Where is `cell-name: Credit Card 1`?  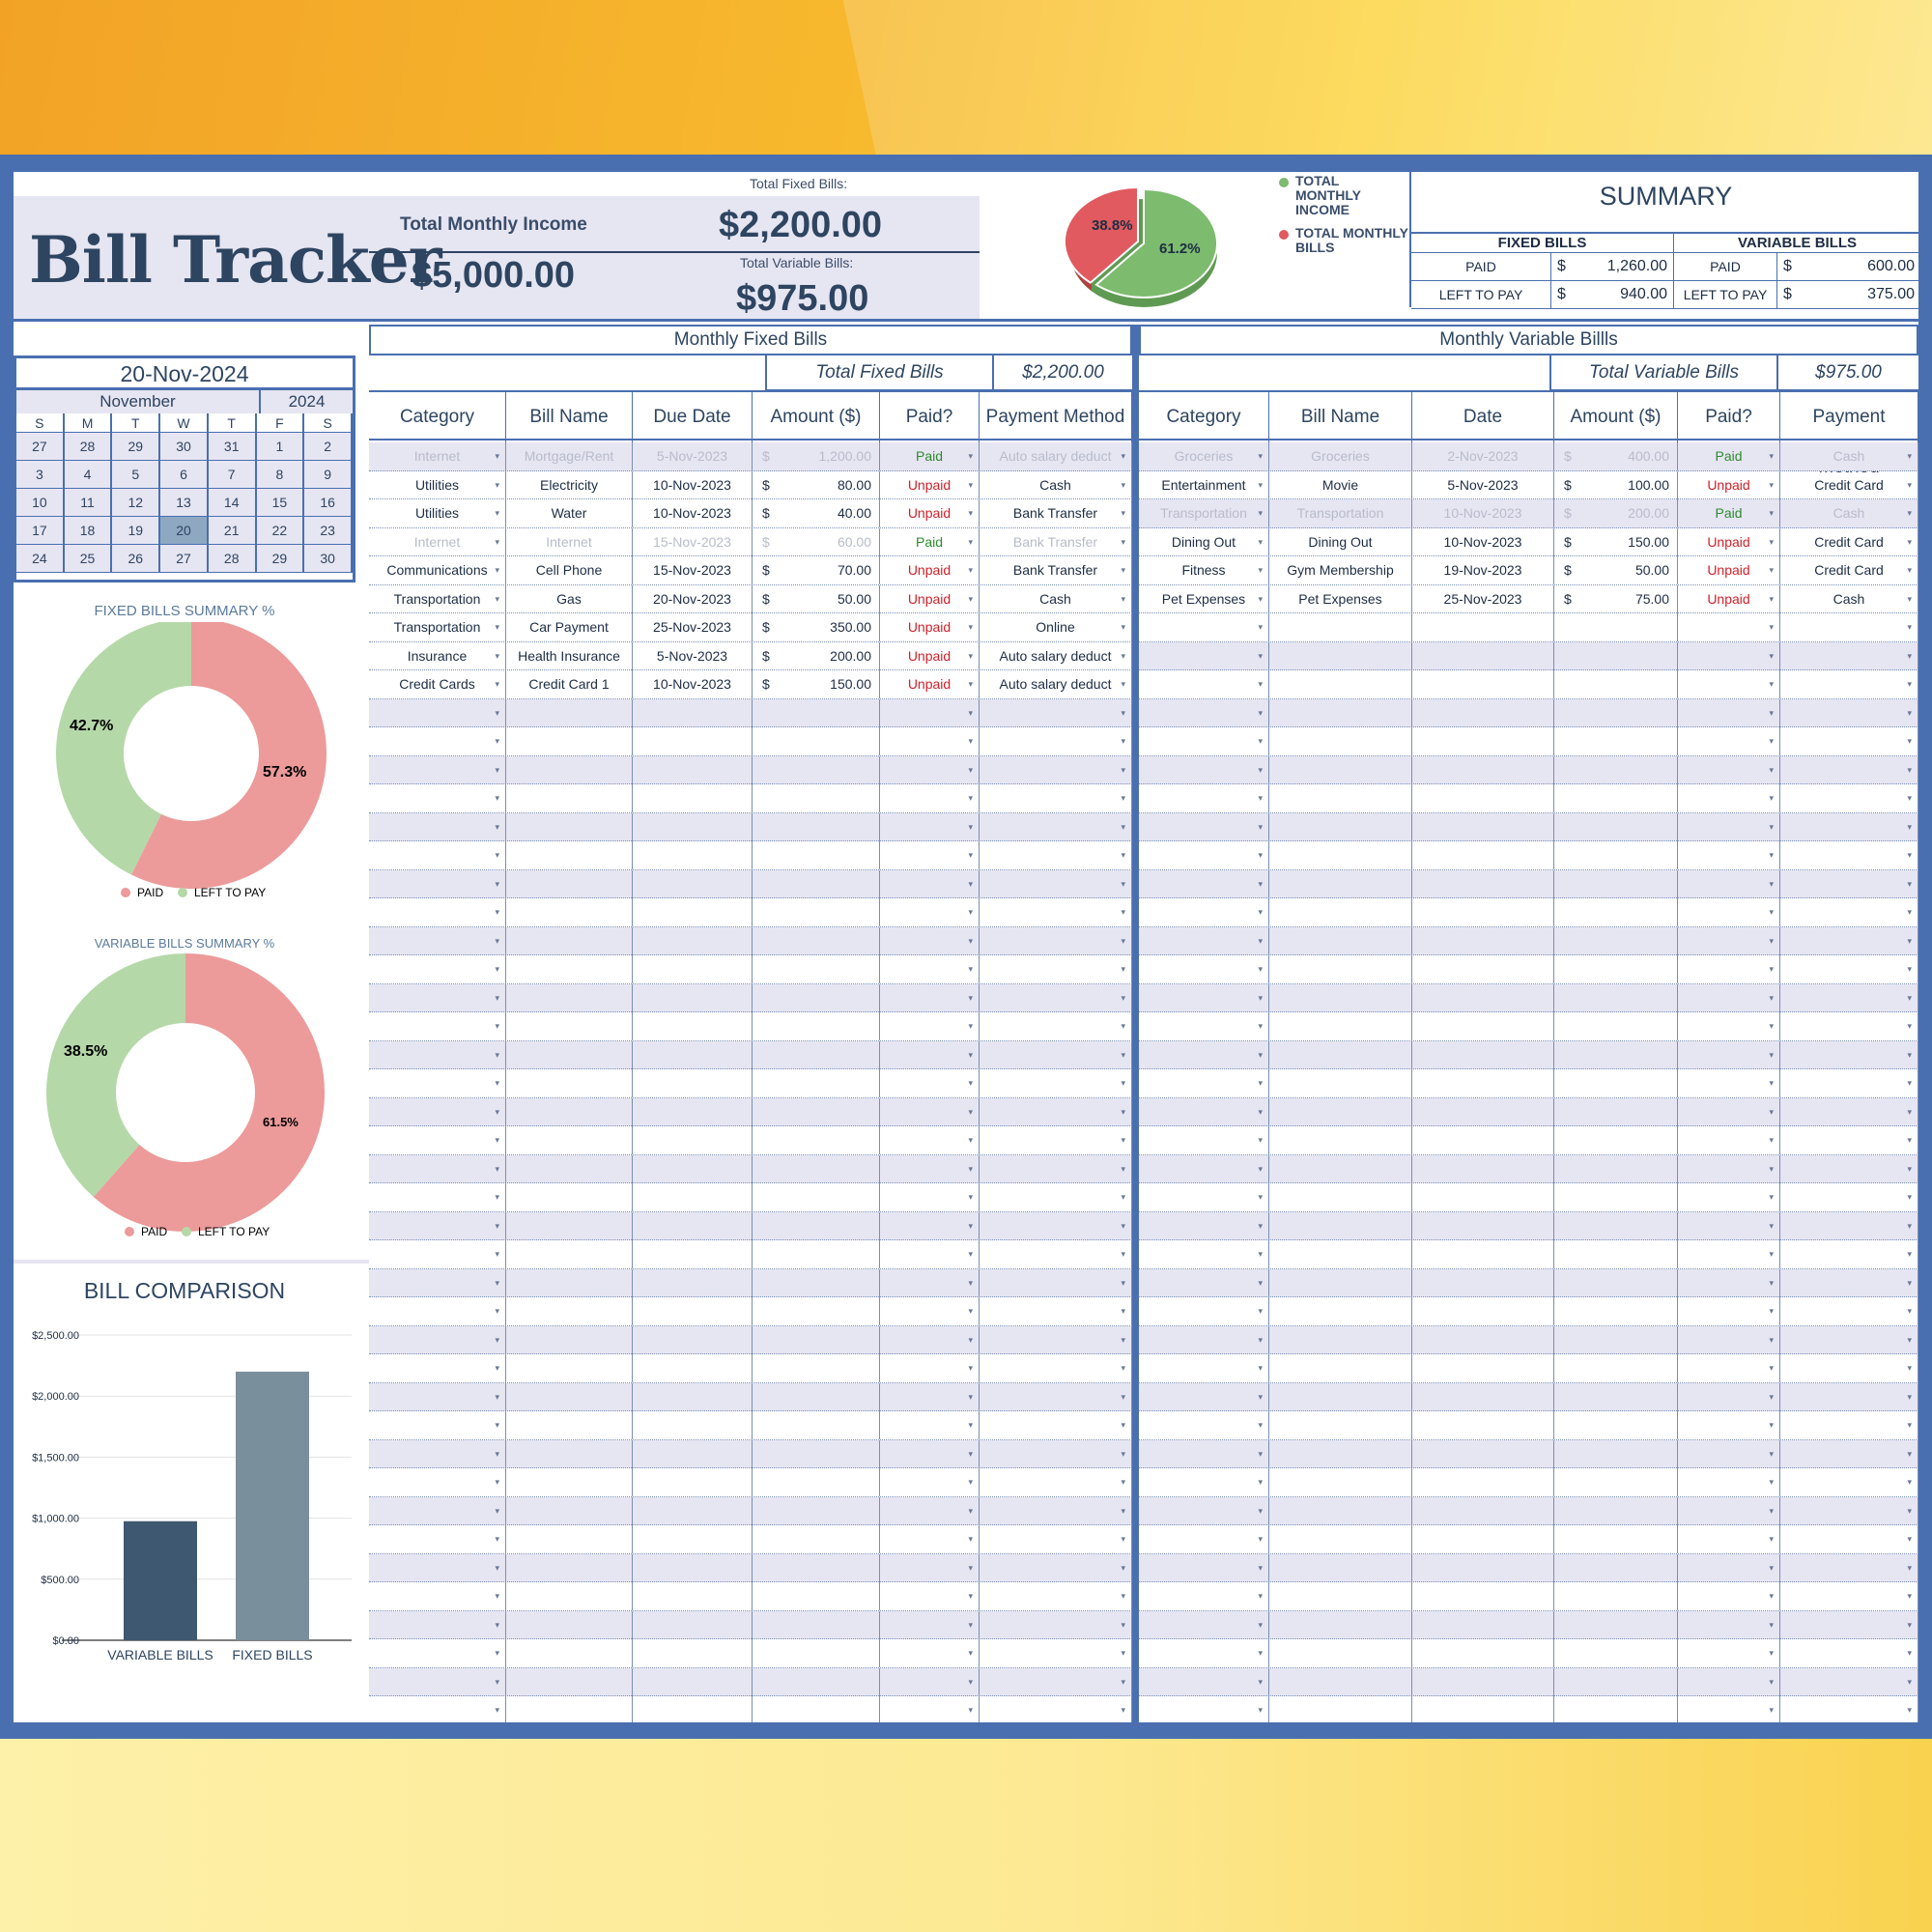 cell-name: Credit Card 1 is located at coordinates (569, 684).